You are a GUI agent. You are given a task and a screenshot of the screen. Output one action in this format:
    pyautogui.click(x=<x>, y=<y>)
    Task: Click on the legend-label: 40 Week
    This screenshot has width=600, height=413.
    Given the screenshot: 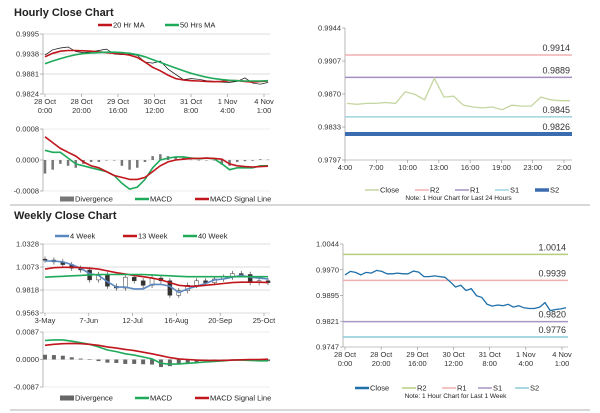 What is the action you would take?
    pyautogui.click(x=213, y=236)
    